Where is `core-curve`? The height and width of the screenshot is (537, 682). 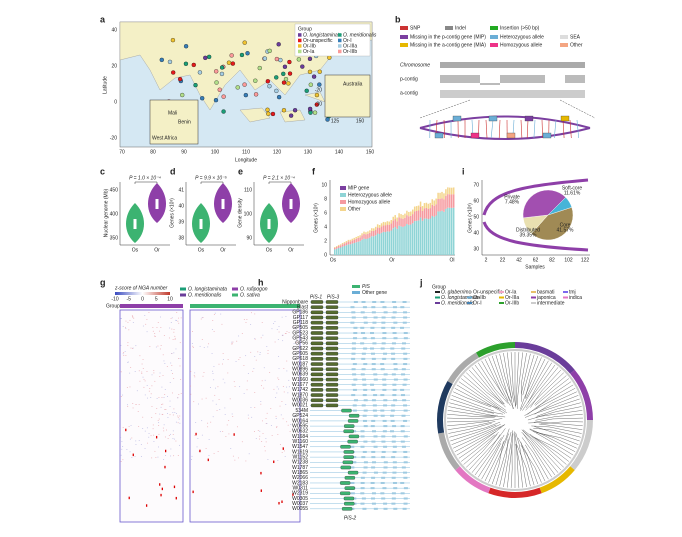 core-curve is located at coordinates (535, 236).